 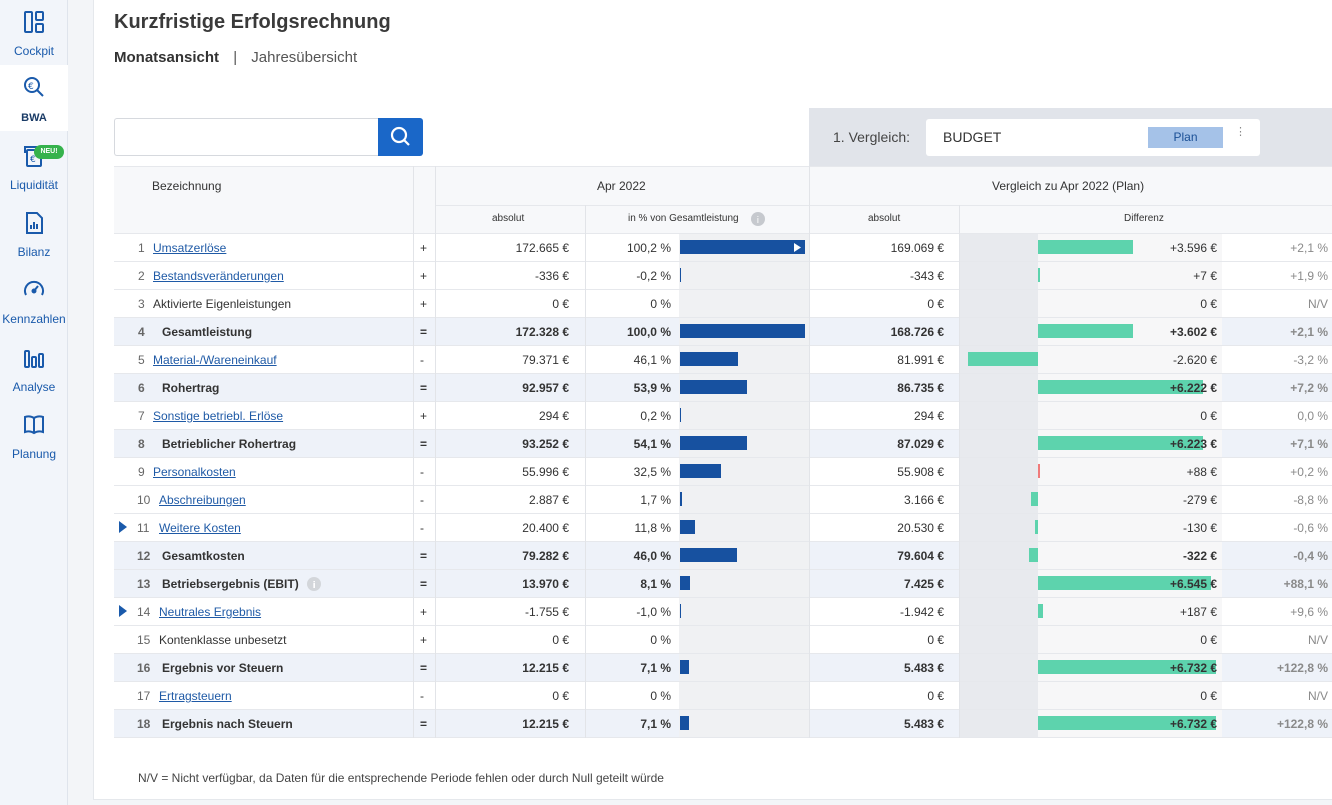 I want to click on row-link: Umsatzerlöse, so click(x=190, y=248).